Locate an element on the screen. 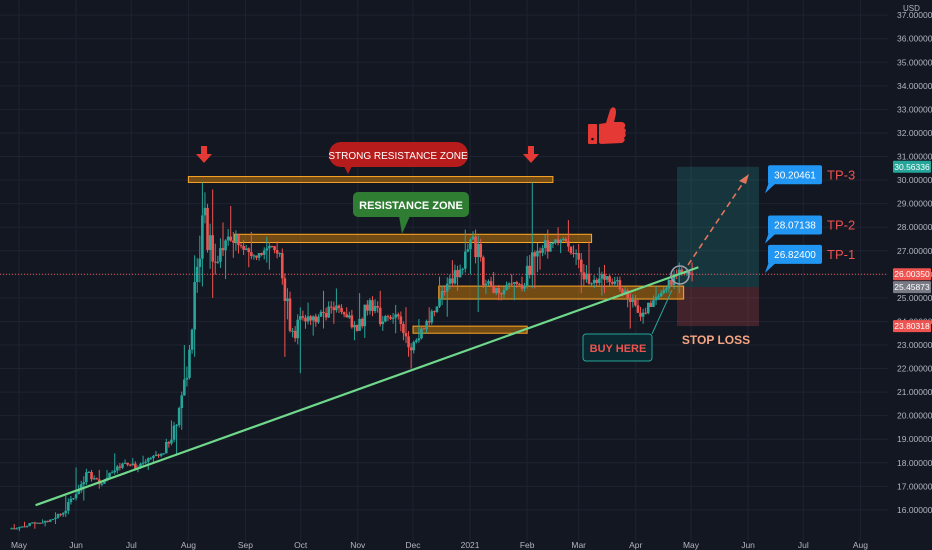  resistance-zone is located at coordinates (413, 238).